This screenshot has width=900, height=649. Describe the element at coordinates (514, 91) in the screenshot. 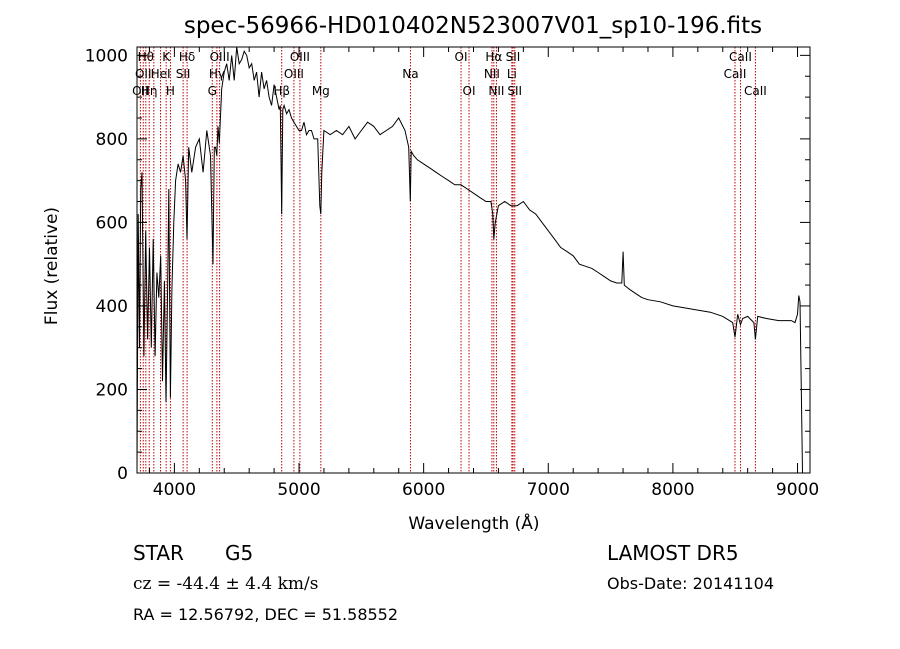

I see `line-marker-label-25: SII` at that location.